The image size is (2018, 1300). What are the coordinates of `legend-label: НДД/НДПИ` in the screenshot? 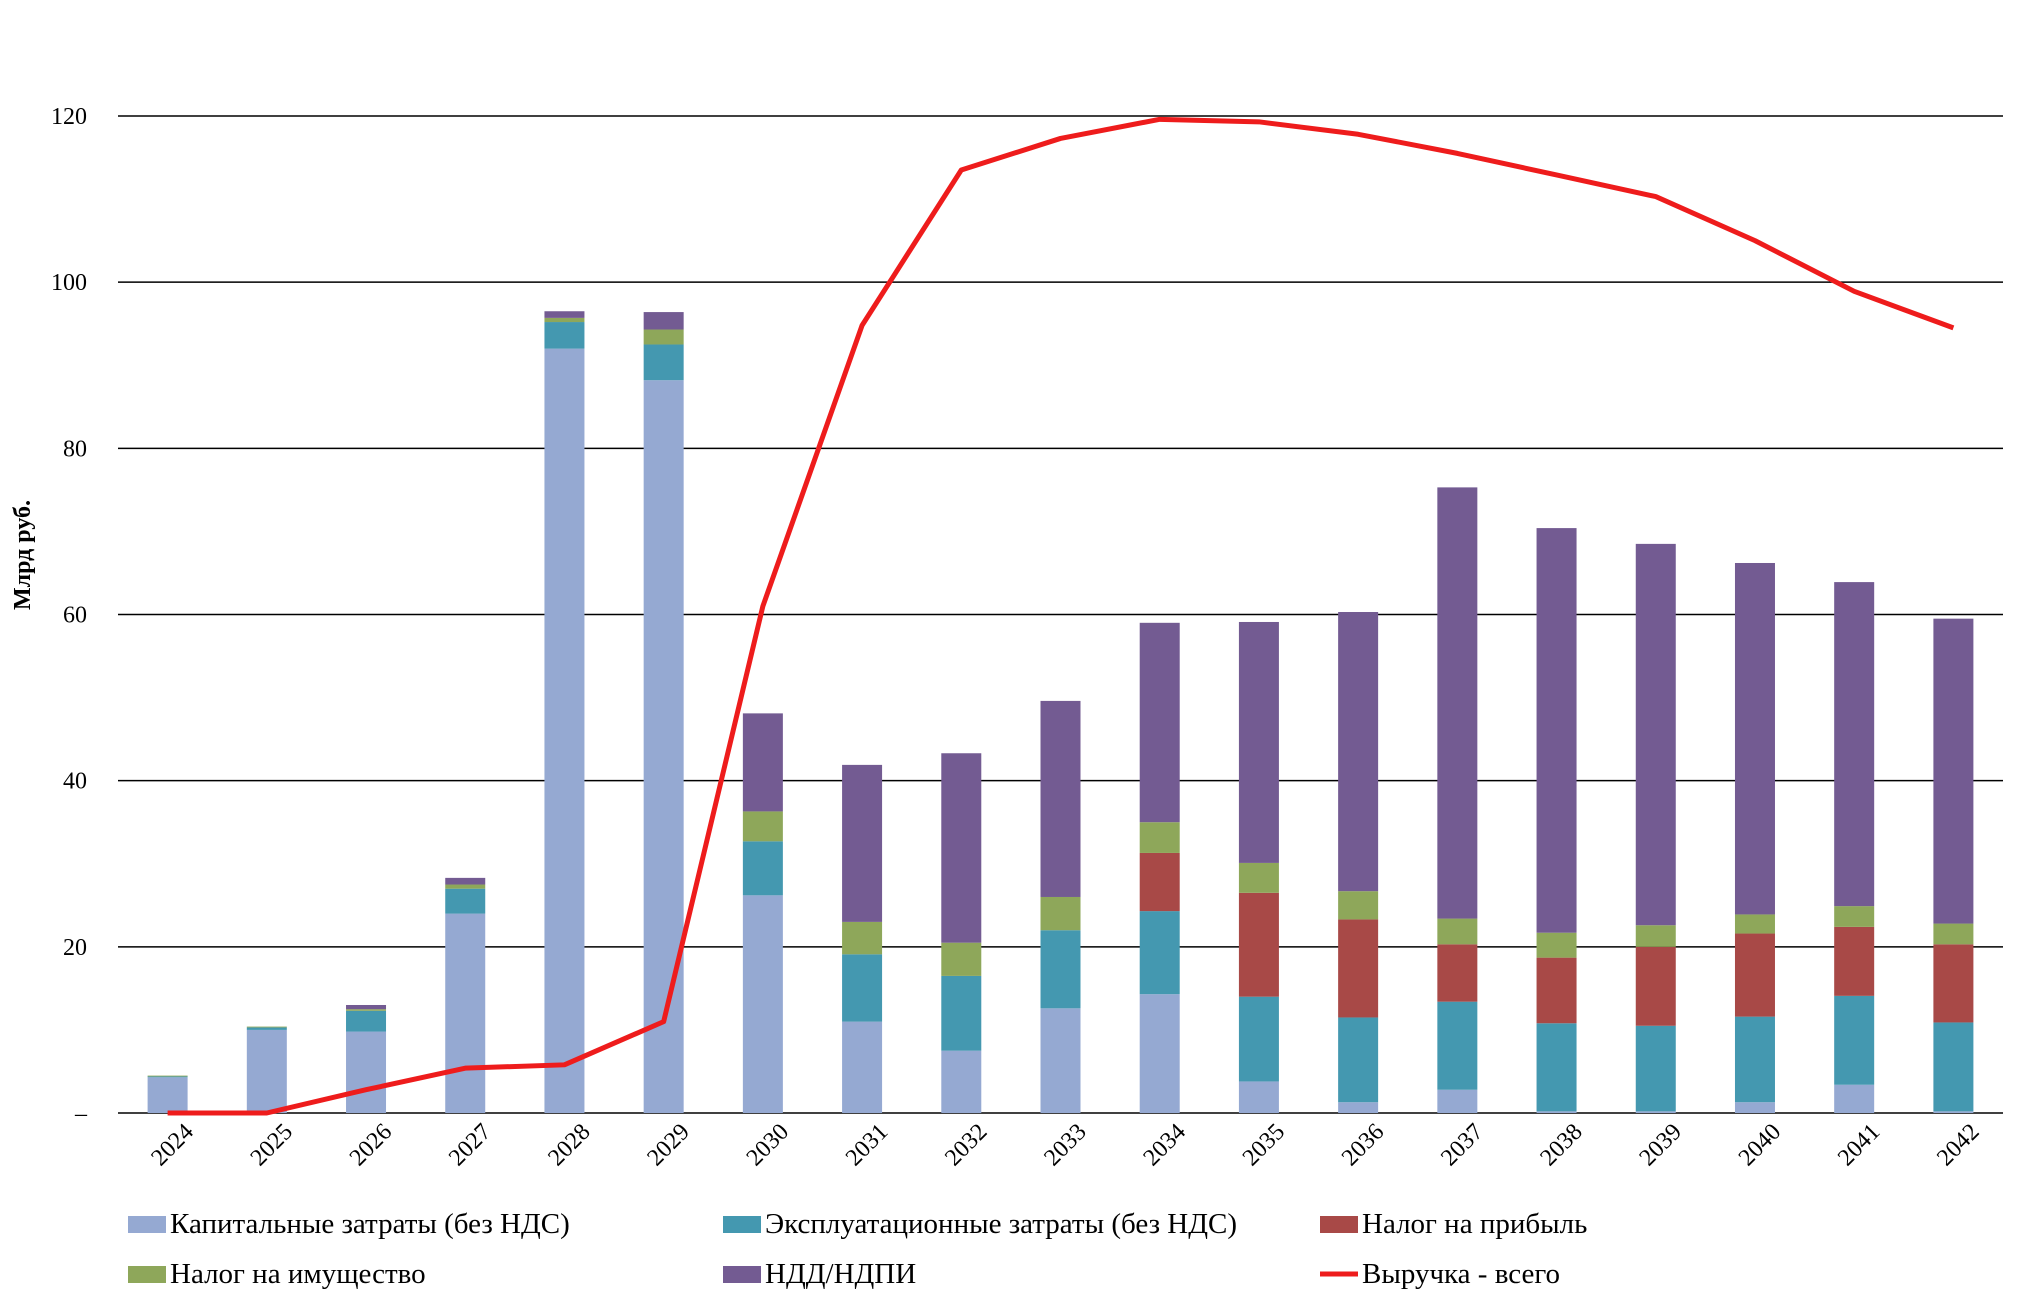 It's located at (840, 1274).